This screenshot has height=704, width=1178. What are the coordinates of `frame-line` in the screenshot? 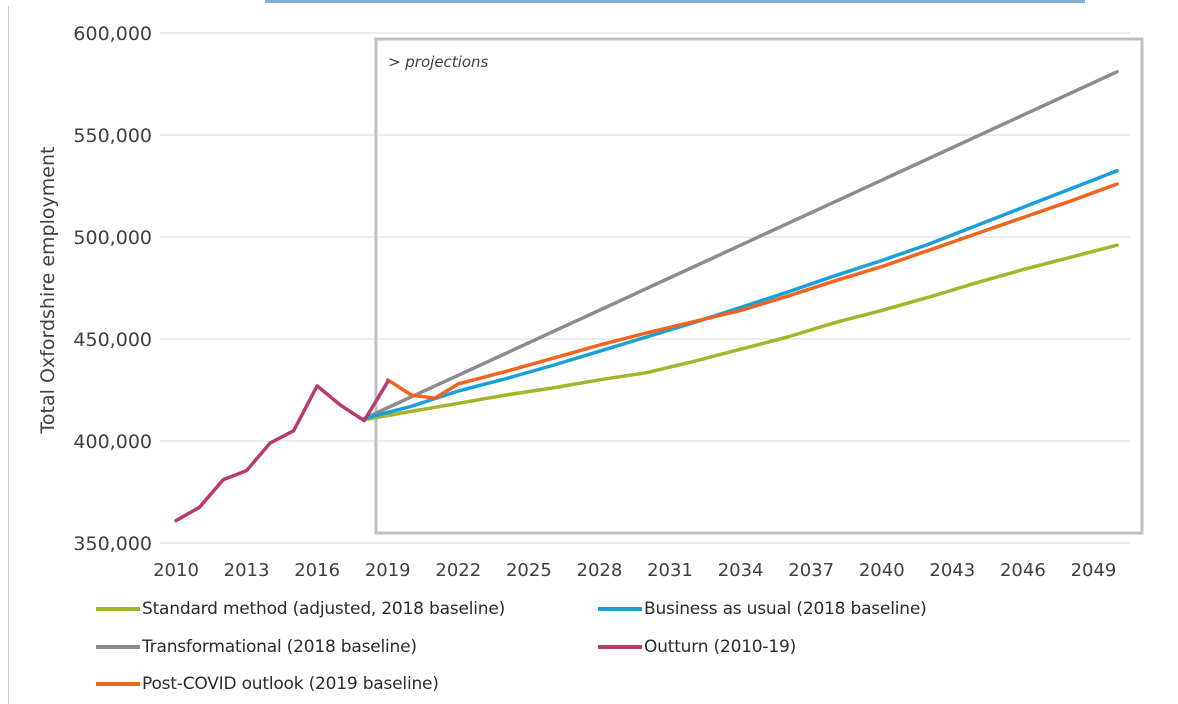 It's located at (8, 355).